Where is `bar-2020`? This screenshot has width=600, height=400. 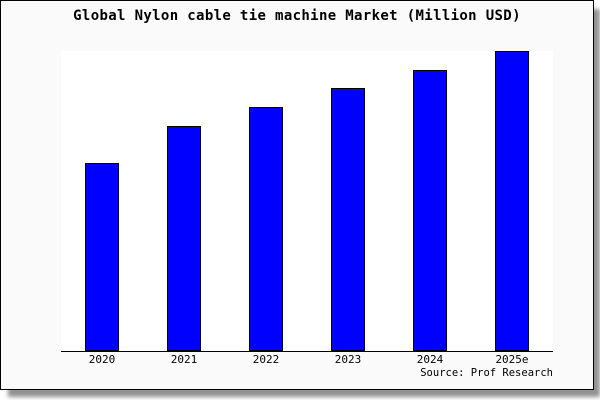 bar-2020 is located at coordinates (102, 257).